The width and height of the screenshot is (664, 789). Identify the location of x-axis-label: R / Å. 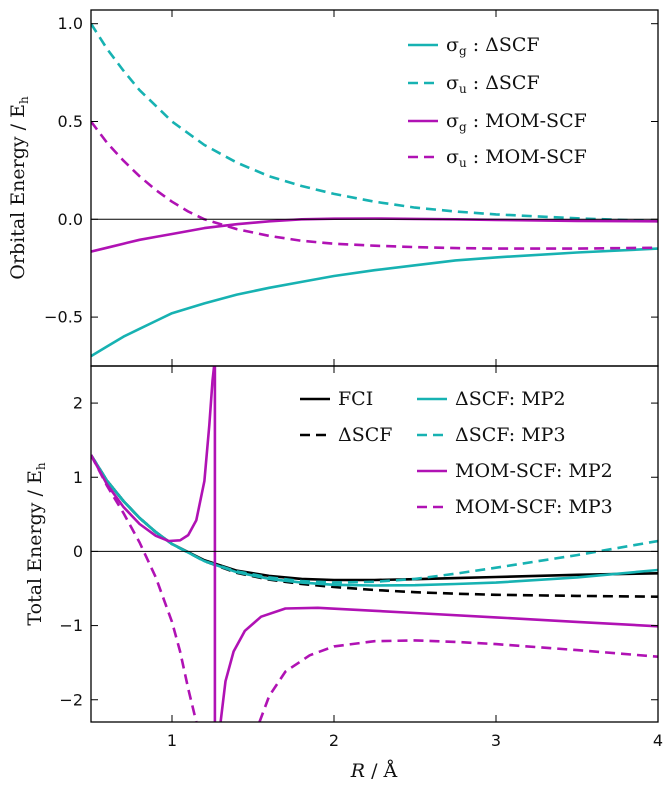
(374, 771).